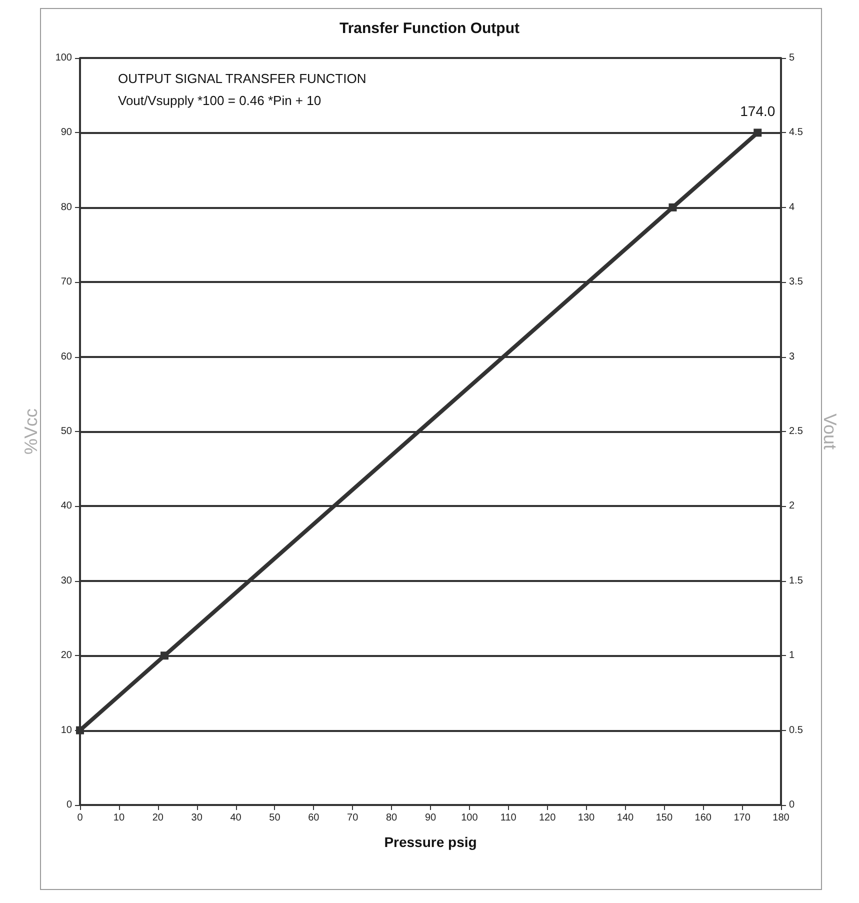  What do you see at coordinates (66, 431) in the screenshot?
I see `y-tick-label: 50` at bounding box center [66, 431].